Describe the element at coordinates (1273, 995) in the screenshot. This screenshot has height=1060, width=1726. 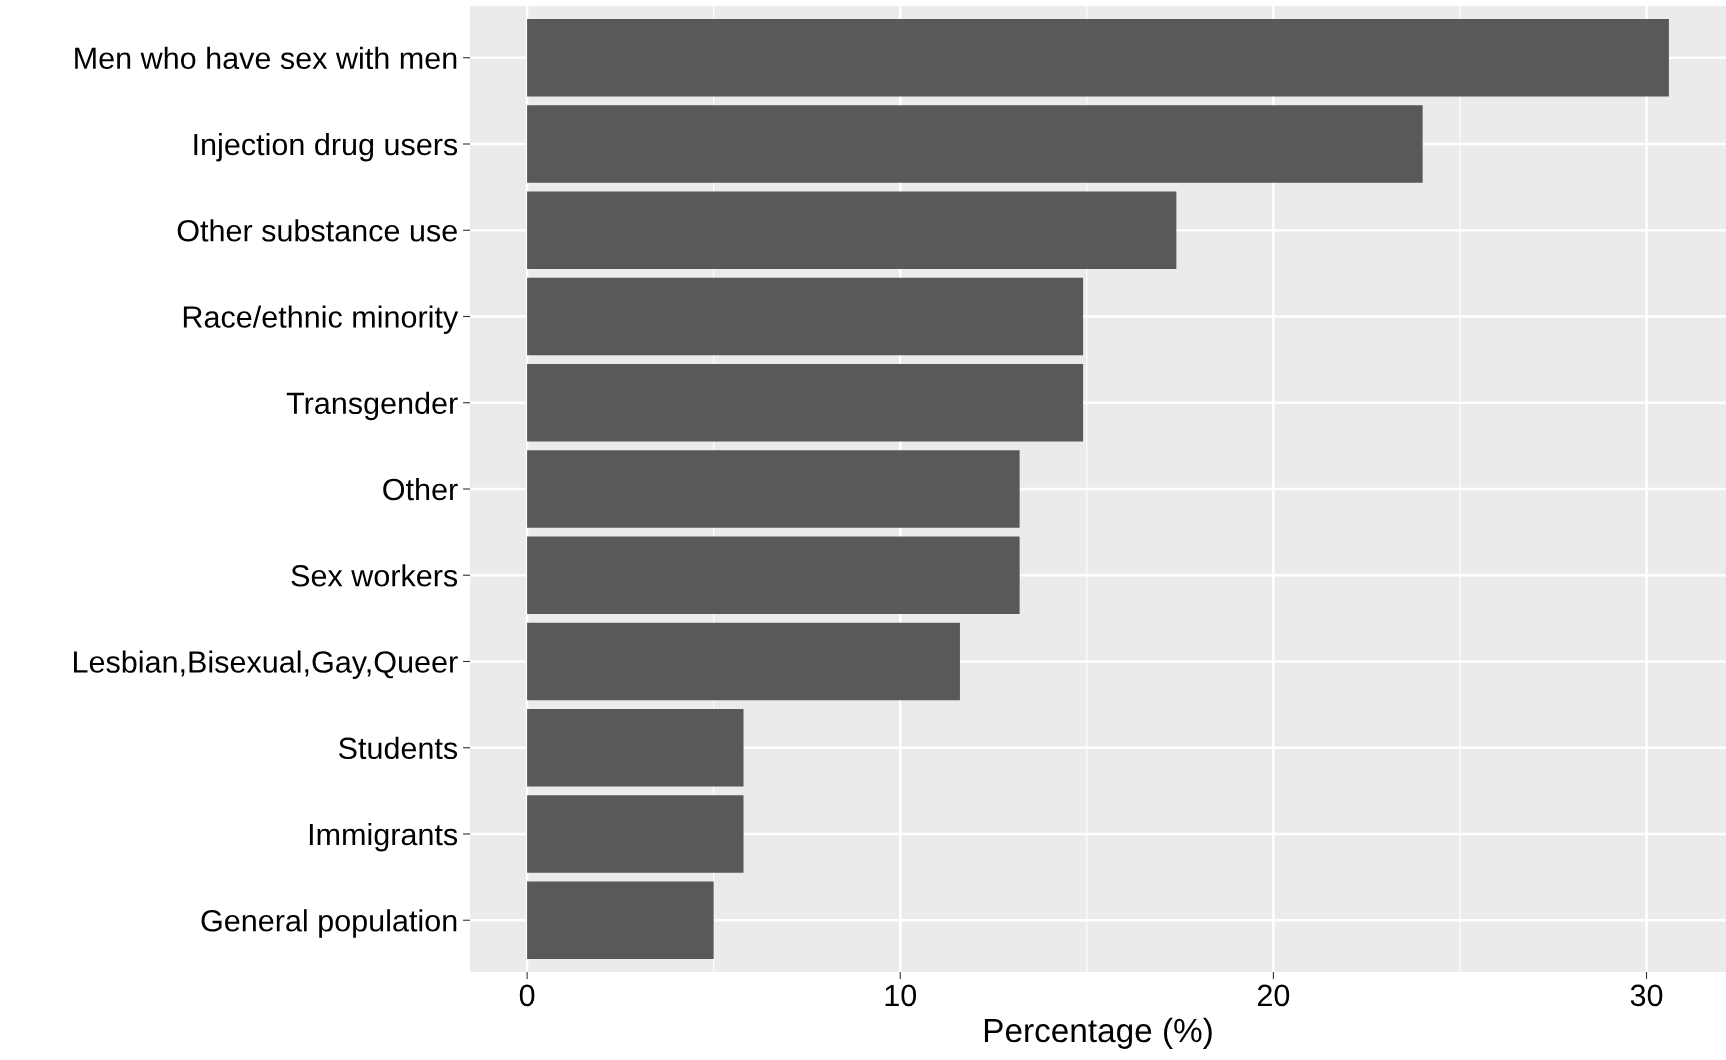
I see `x-tick-label: 20` at that location.